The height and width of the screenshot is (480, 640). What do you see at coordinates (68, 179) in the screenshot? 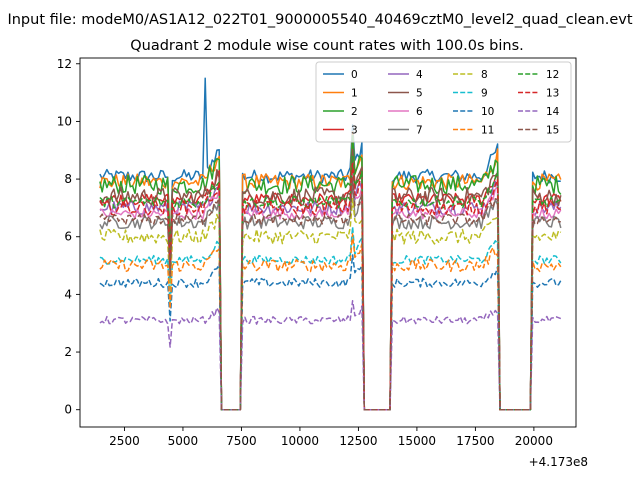
I see `y-tick-label: 8` at bounding box center [68, 179].